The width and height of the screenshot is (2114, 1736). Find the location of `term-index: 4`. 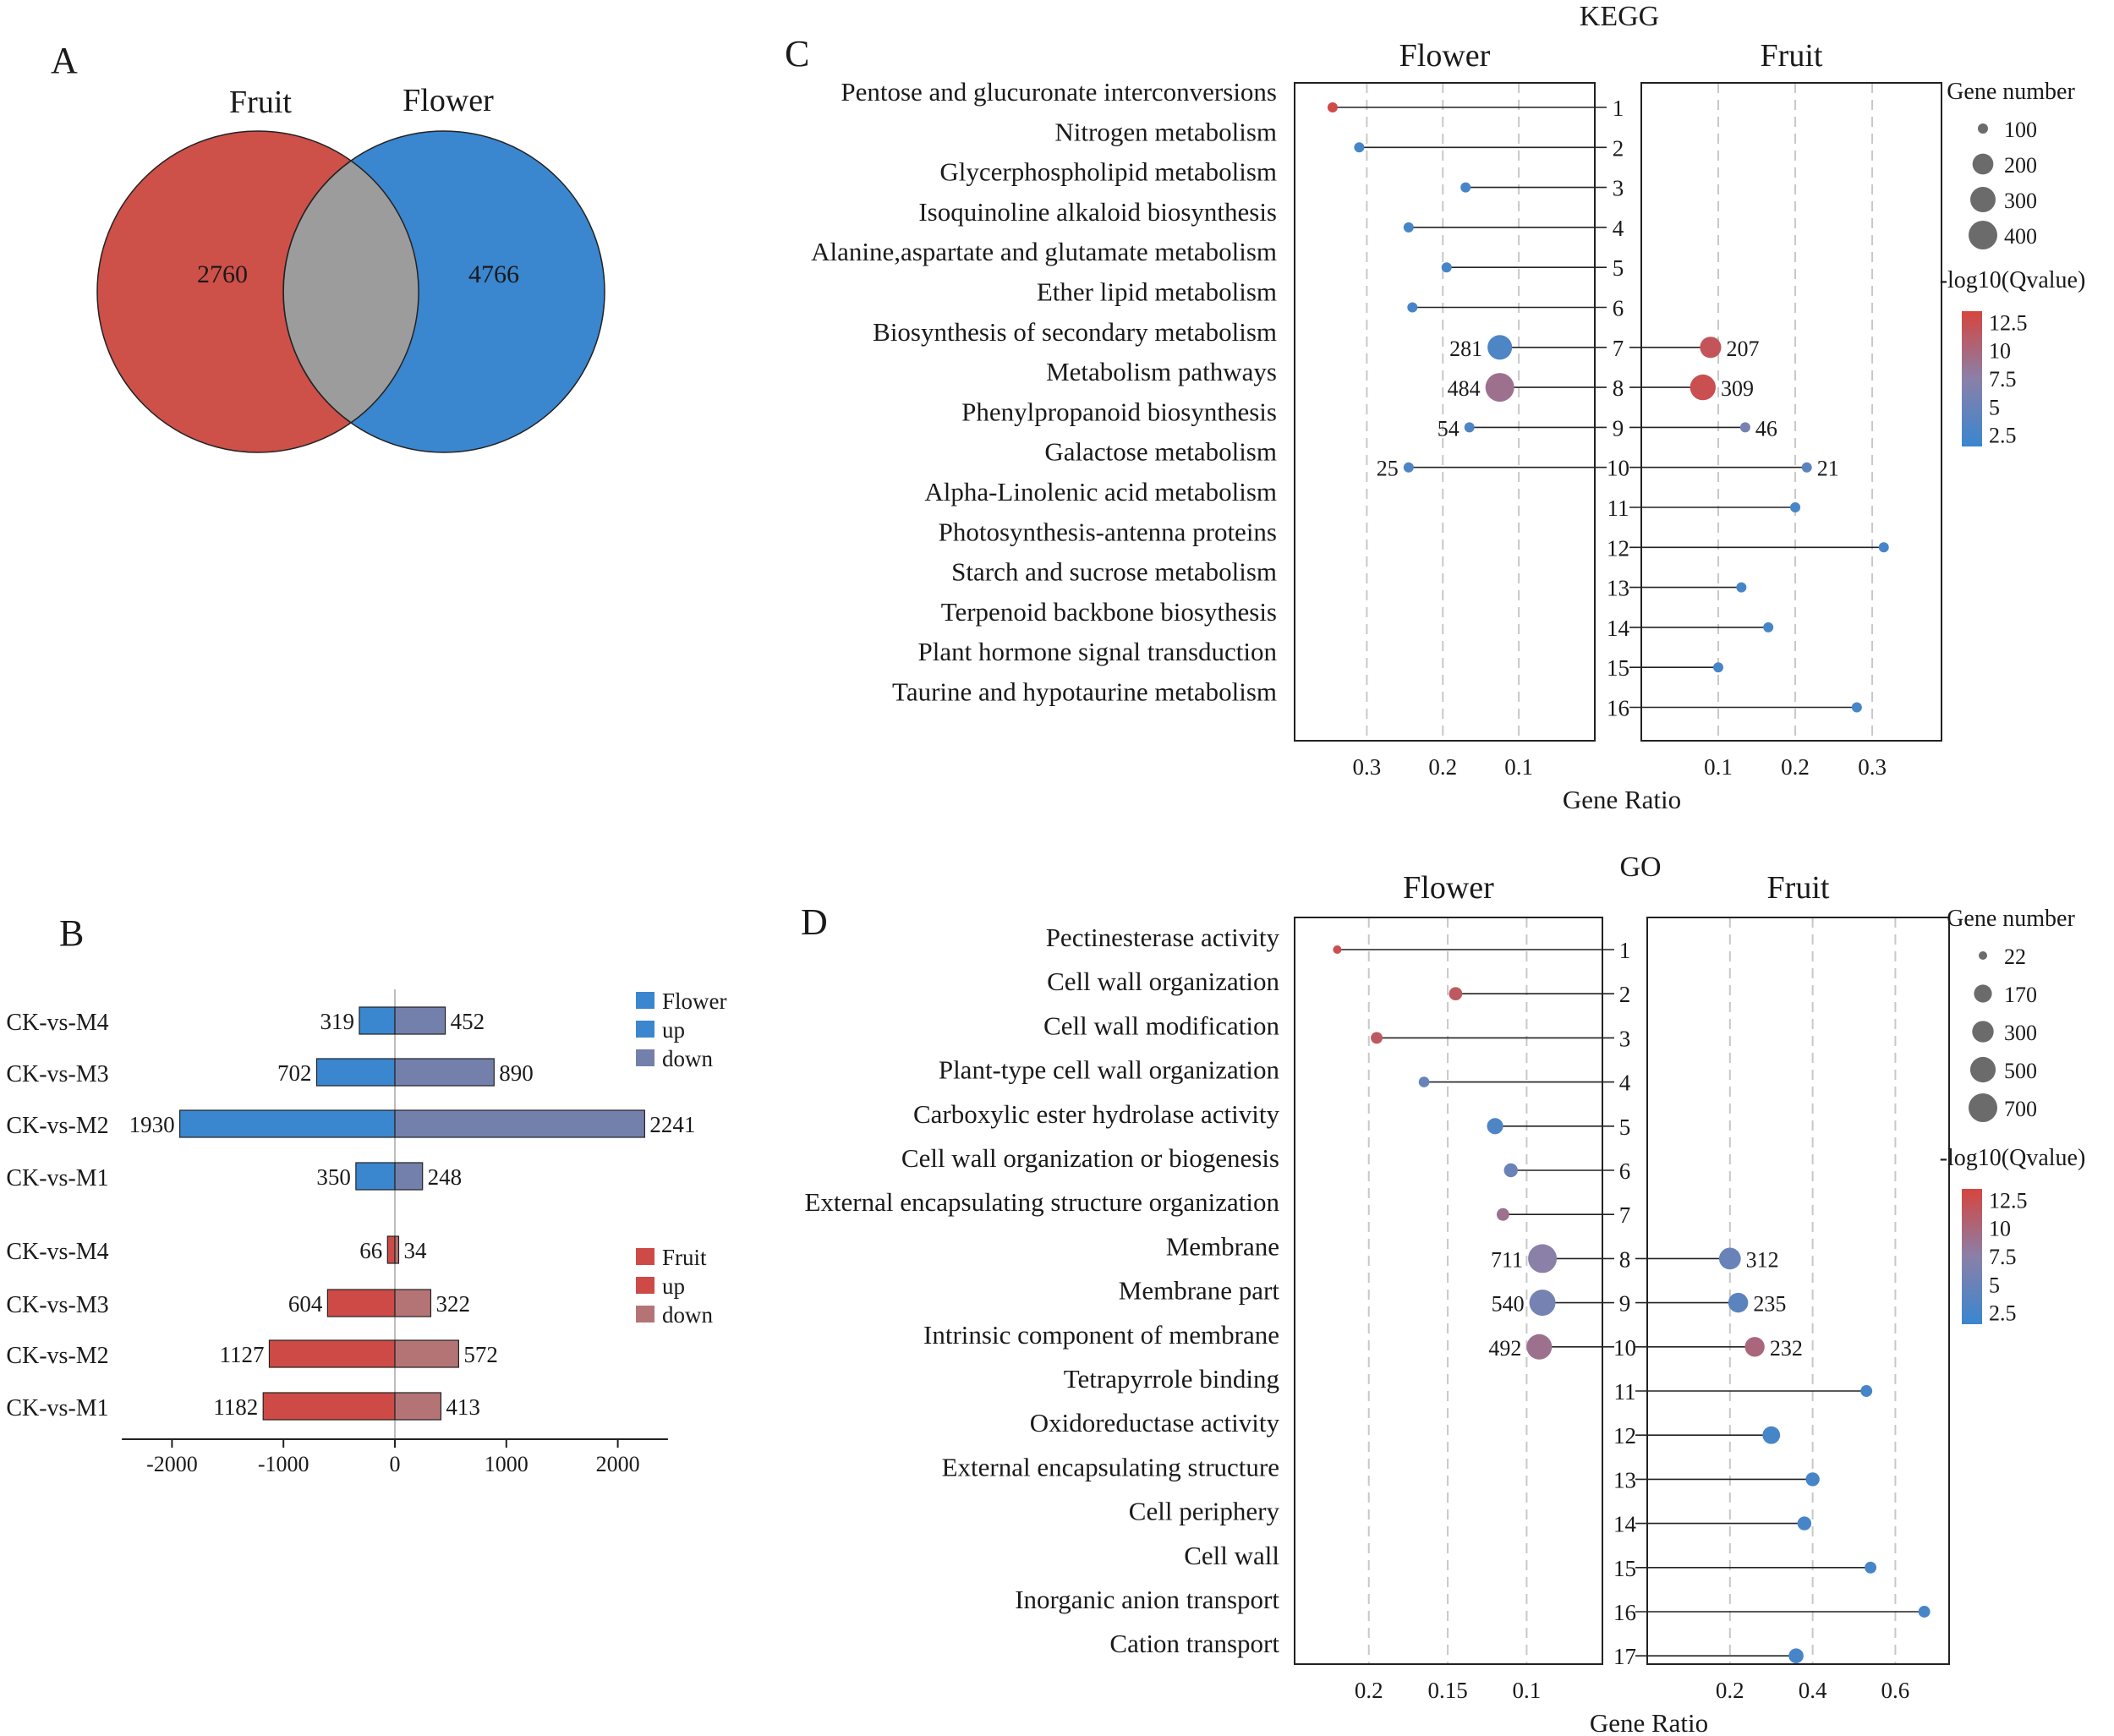

term-index: 4 is located at coordinates (1618, 228).